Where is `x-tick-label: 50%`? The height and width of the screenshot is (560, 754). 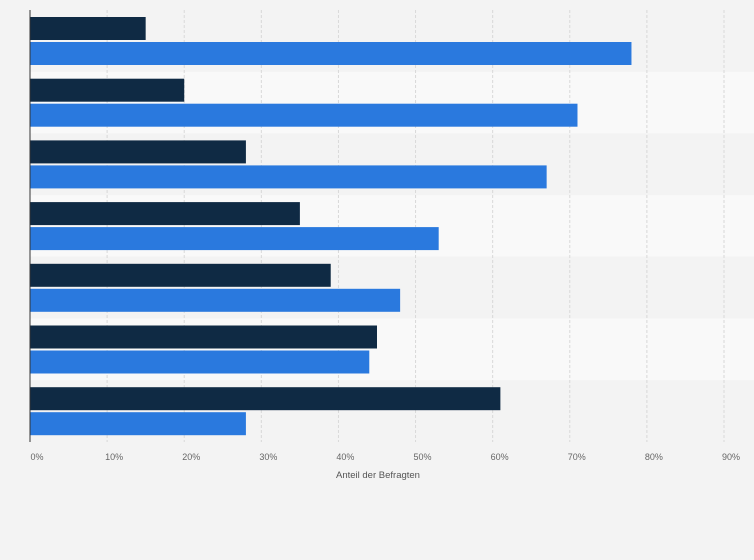
x-tick-label: 50% is located at coordinates (423, 457).